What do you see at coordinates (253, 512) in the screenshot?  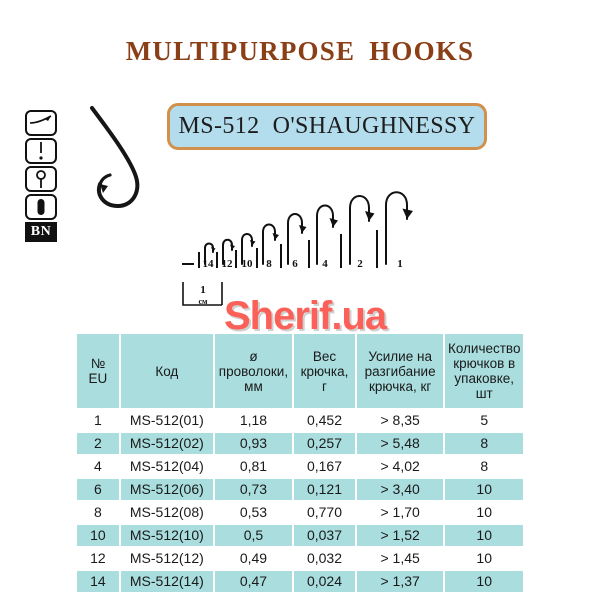 I see `cell-wire: 0,53` at bounding box center [253, 512].